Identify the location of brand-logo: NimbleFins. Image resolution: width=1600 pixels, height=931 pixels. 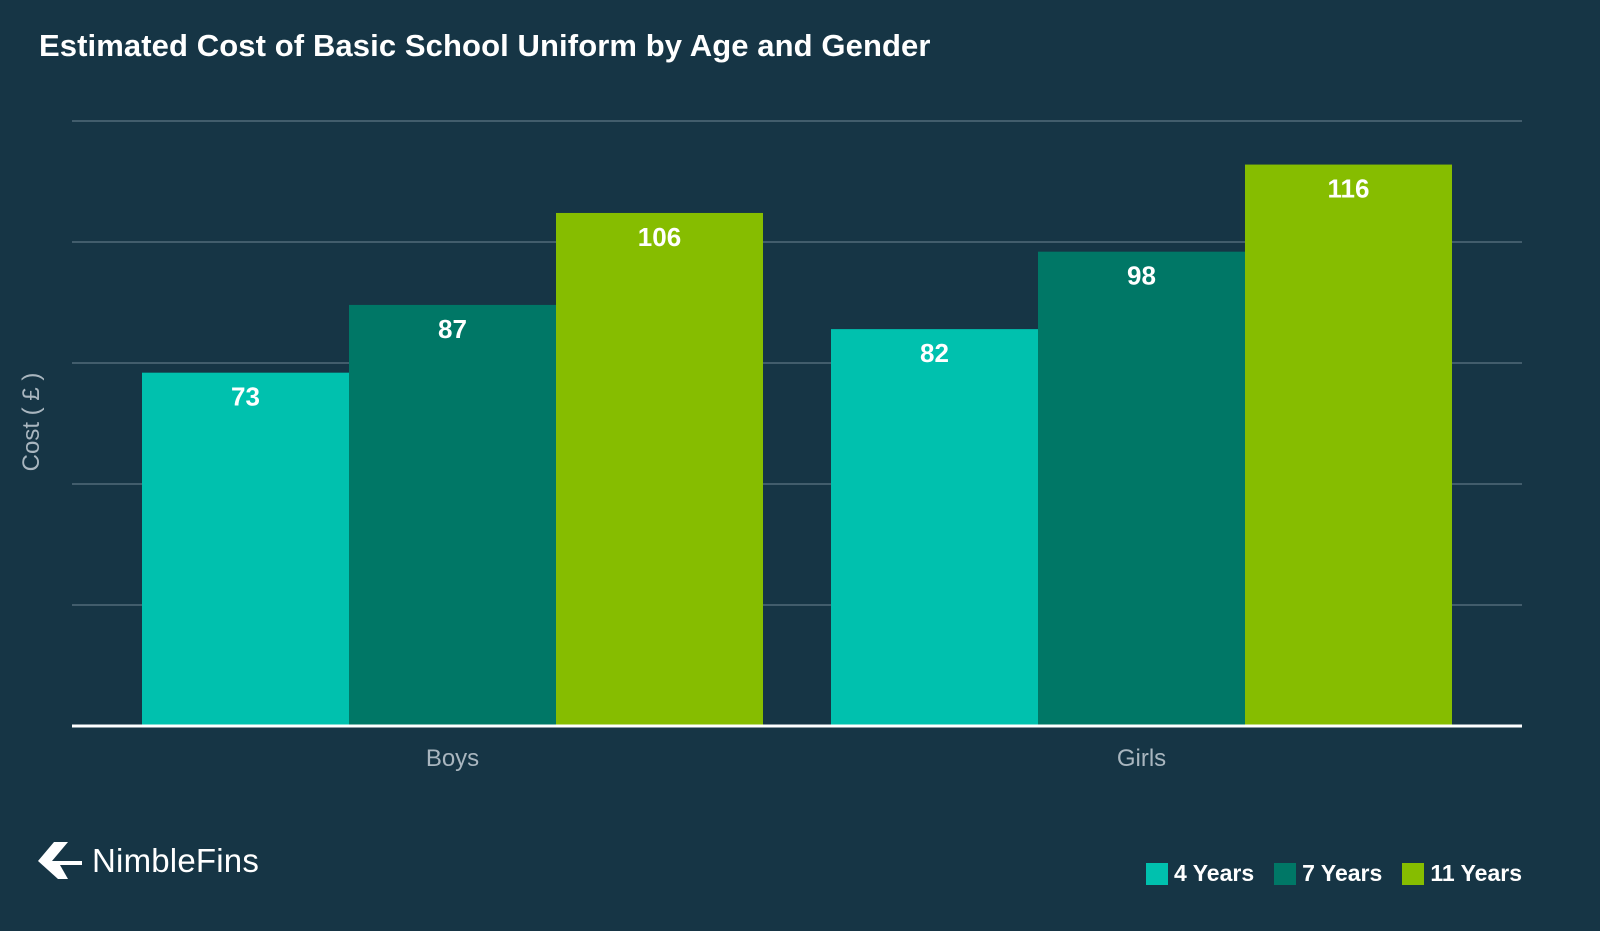
(148, 861).